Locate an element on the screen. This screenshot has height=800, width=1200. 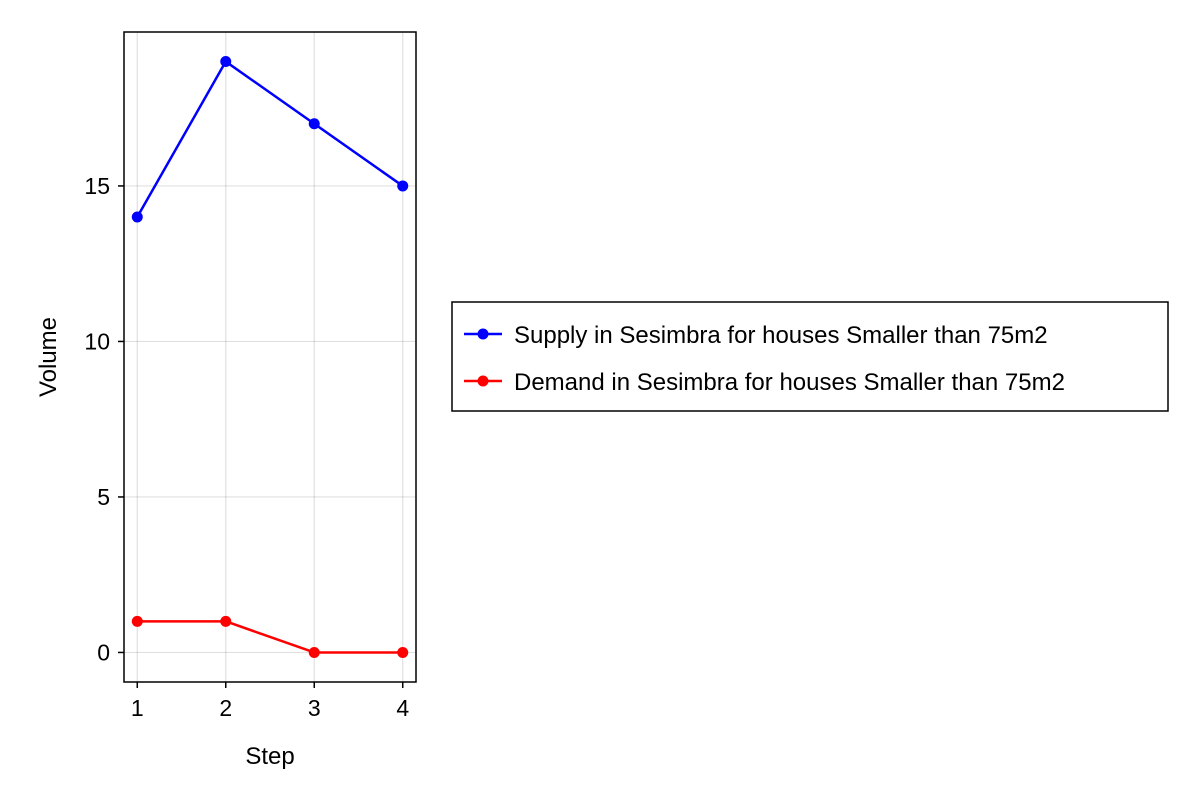
y-tick-label: 0 is located at coordinates (103, 652).